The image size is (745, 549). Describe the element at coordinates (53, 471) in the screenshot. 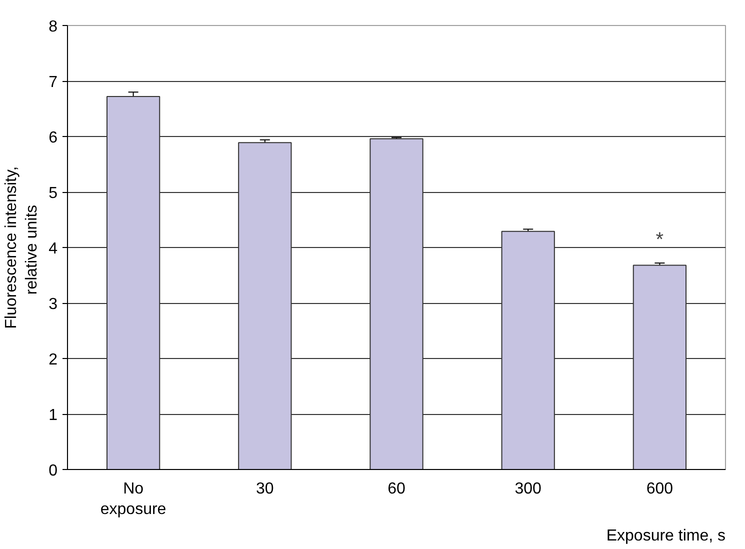

I see `y-tick-label: 0` at that location.